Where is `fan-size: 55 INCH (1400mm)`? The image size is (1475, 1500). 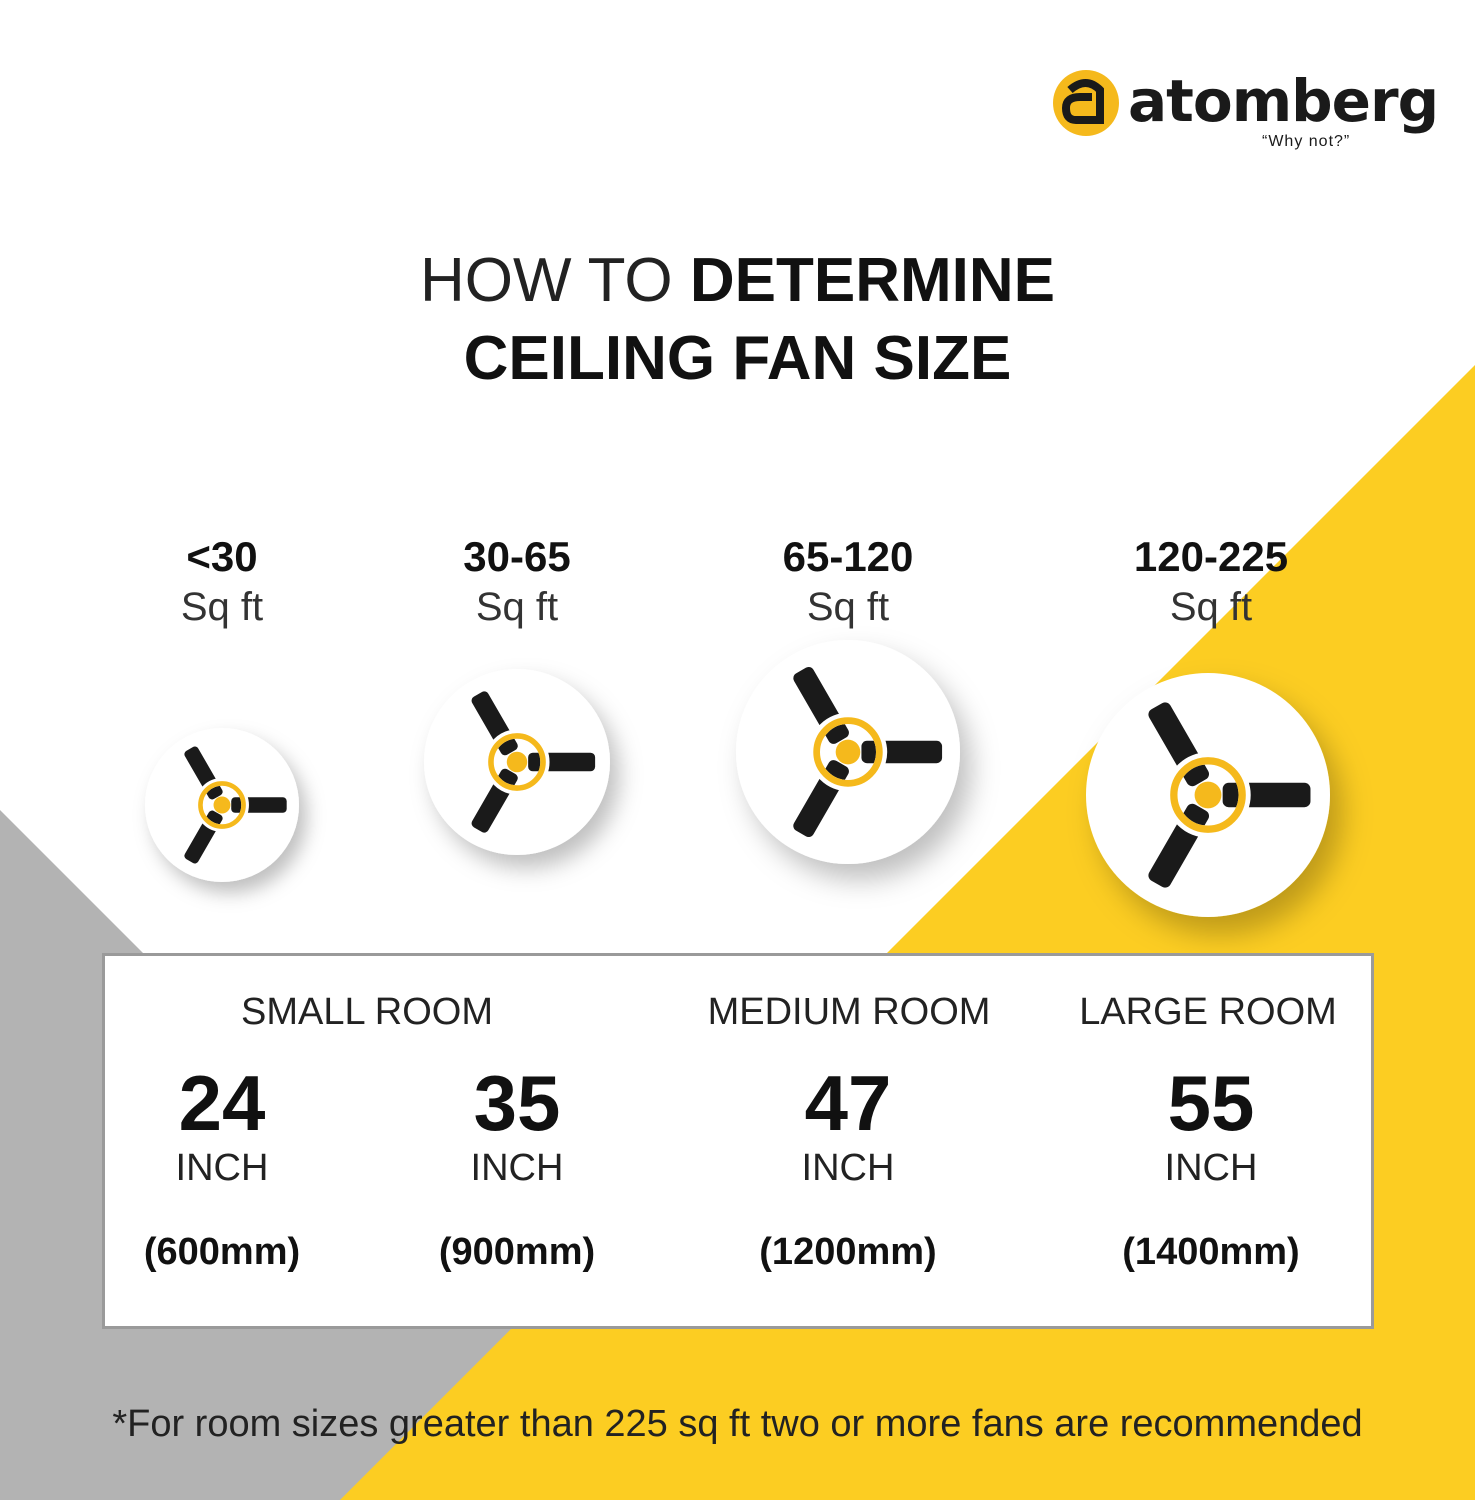 fan-size: 55 INCH (1400mm) is located at coordinates (1211, 1167).